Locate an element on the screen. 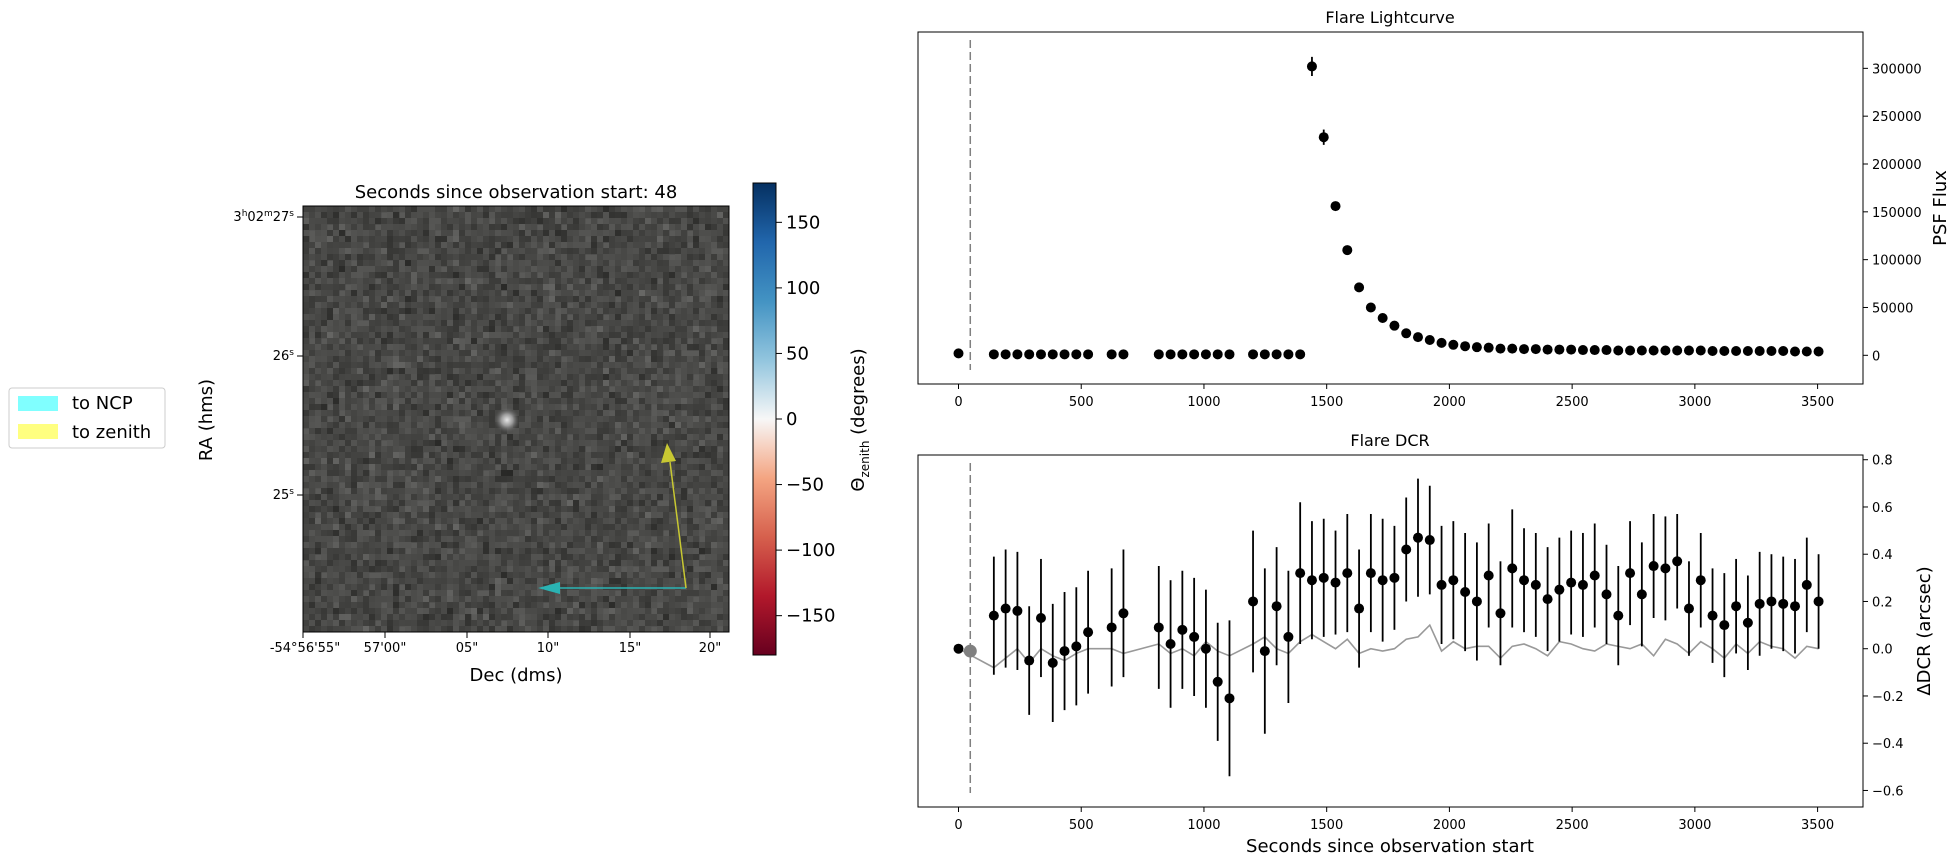  legend-label-ncp: to NCP is located at coordinates (102, 403).